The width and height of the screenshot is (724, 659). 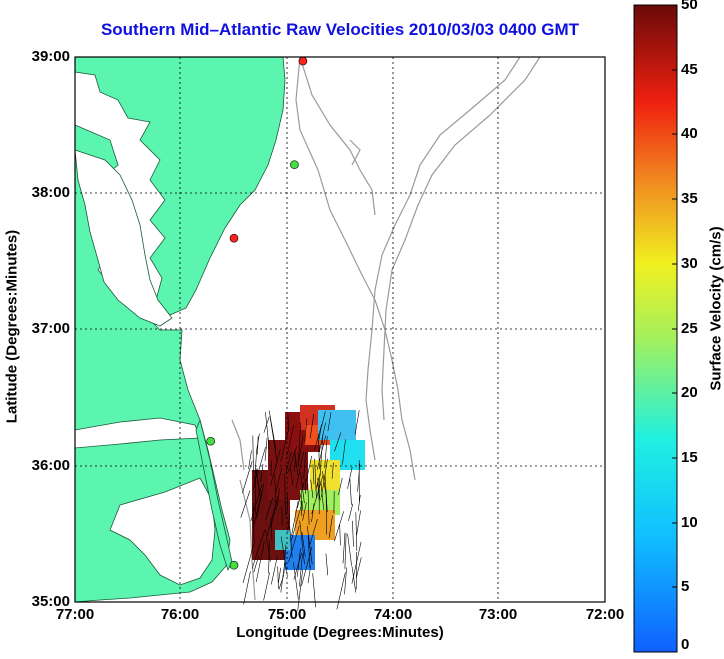 What do you see at coordinates (12, 326) in the screenshot?
I see `y-axis-label: Latitude (Degrees:Minutes)` at bounding box center [12, 326].